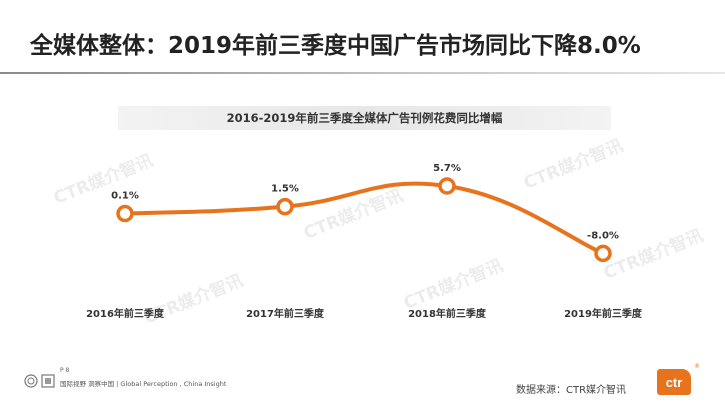  I want to click on ctr-logo: ctr, so click(674, 382).